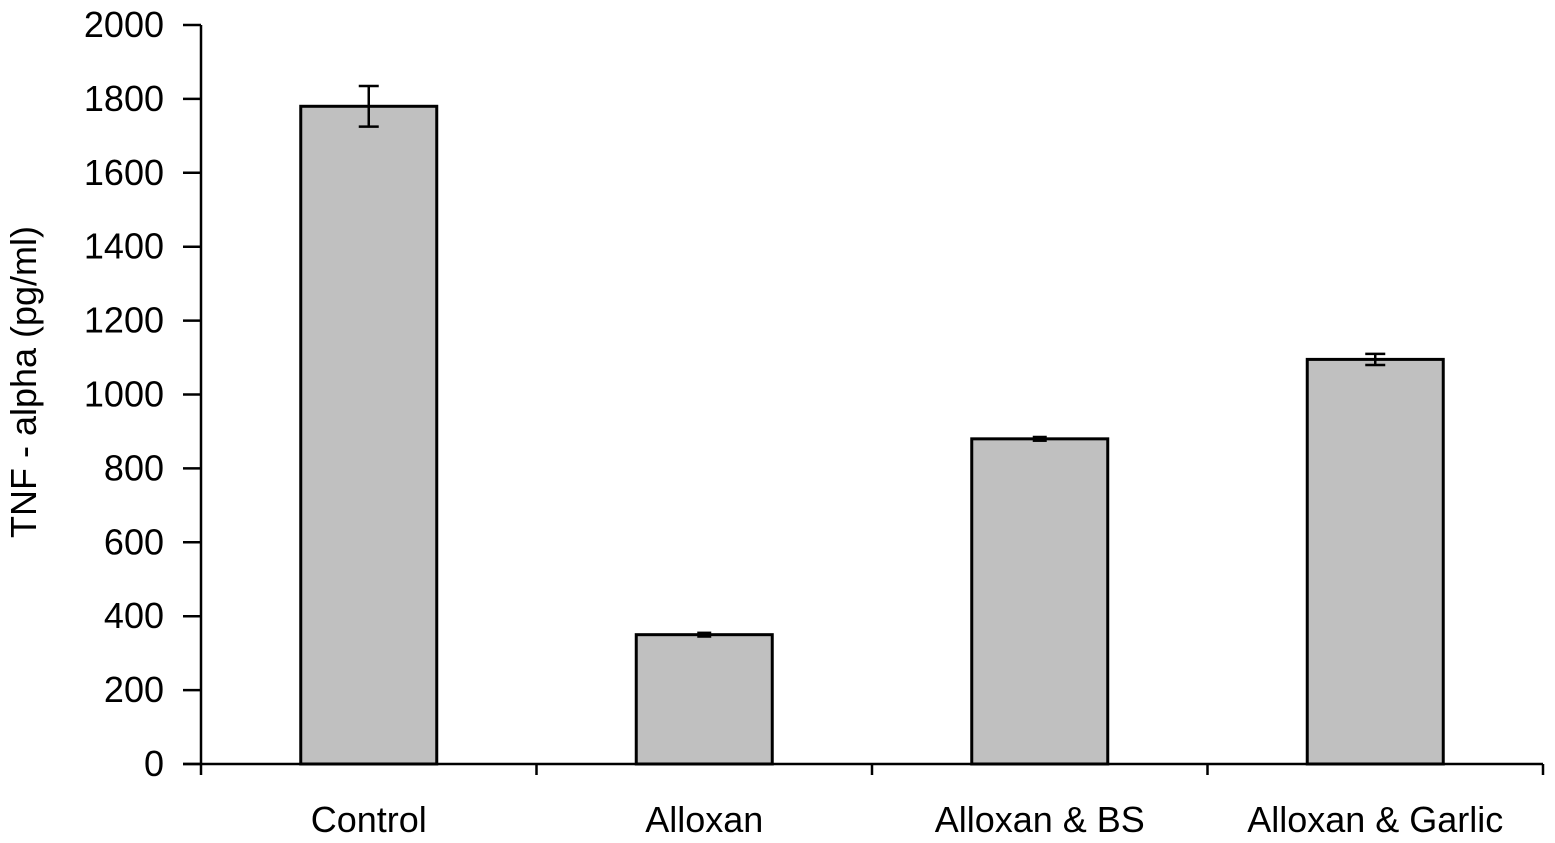  I want to click on y-tick-label: 2000, so click(124, 24).